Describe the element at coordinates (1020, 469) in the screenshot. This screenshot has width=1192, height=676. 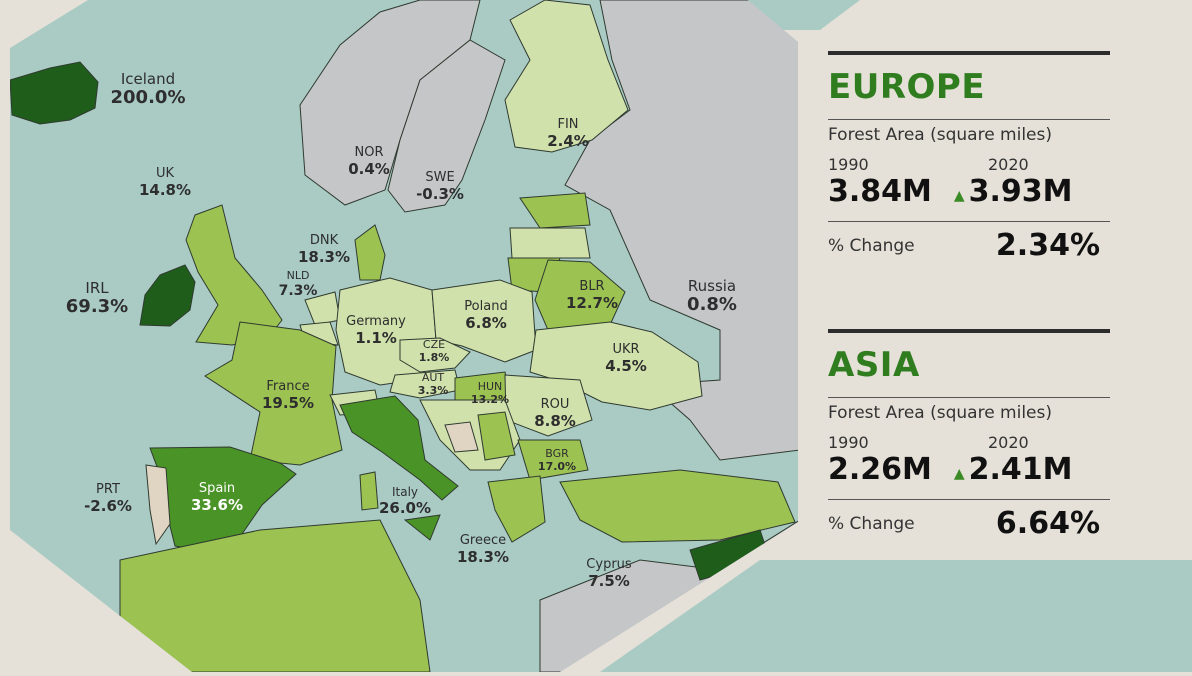
I see `value-end: 2.41M` at that location.